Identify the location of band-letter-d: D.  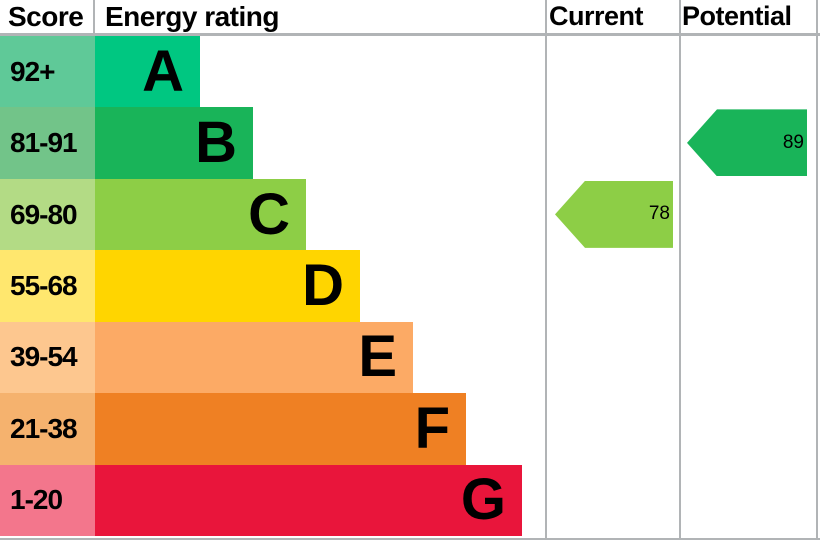
(323, 285).